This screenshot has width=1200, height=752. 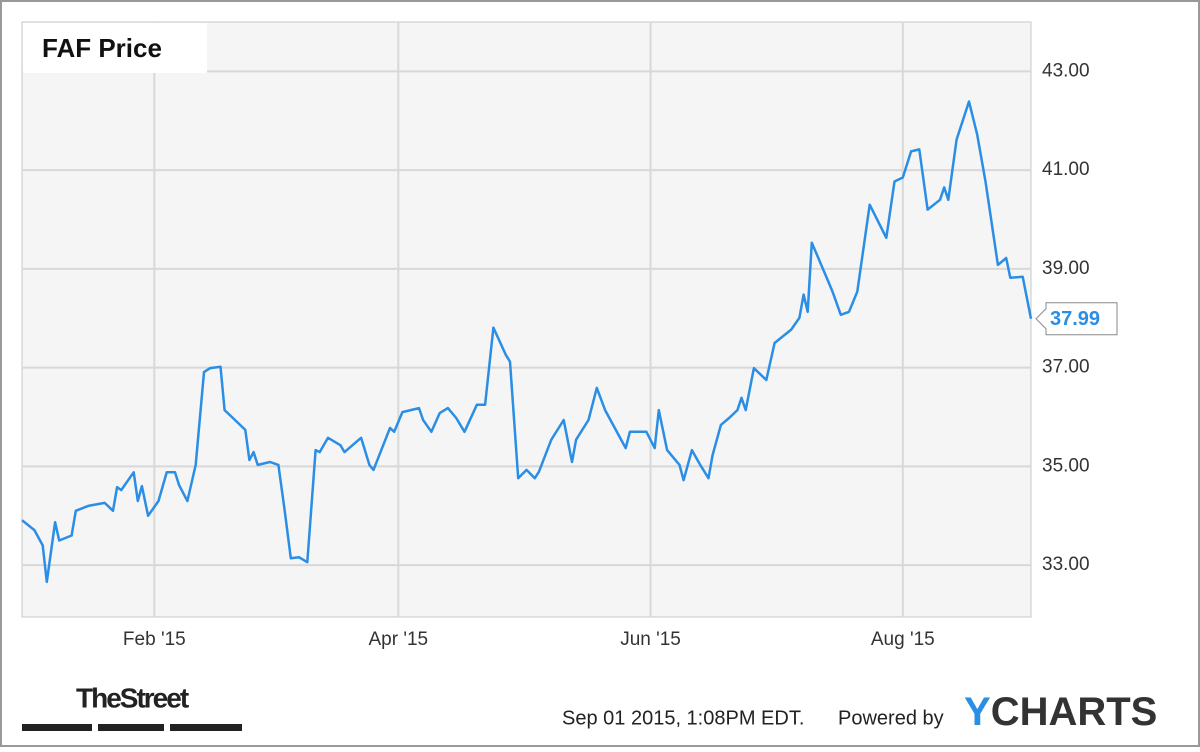 I want to click on last-value-box, so click(x=1076, y=319).